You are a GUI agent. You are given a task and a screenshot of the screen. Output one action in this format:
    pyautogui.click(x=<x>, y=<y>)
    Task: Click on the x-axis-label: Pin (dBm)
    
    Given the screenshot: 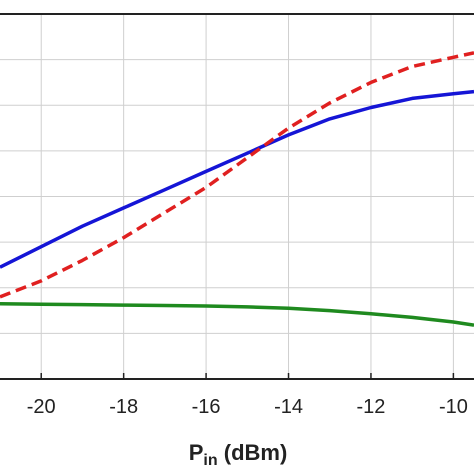 What is the action you would take?
    pyautogui.click(x=238, y=454)
    